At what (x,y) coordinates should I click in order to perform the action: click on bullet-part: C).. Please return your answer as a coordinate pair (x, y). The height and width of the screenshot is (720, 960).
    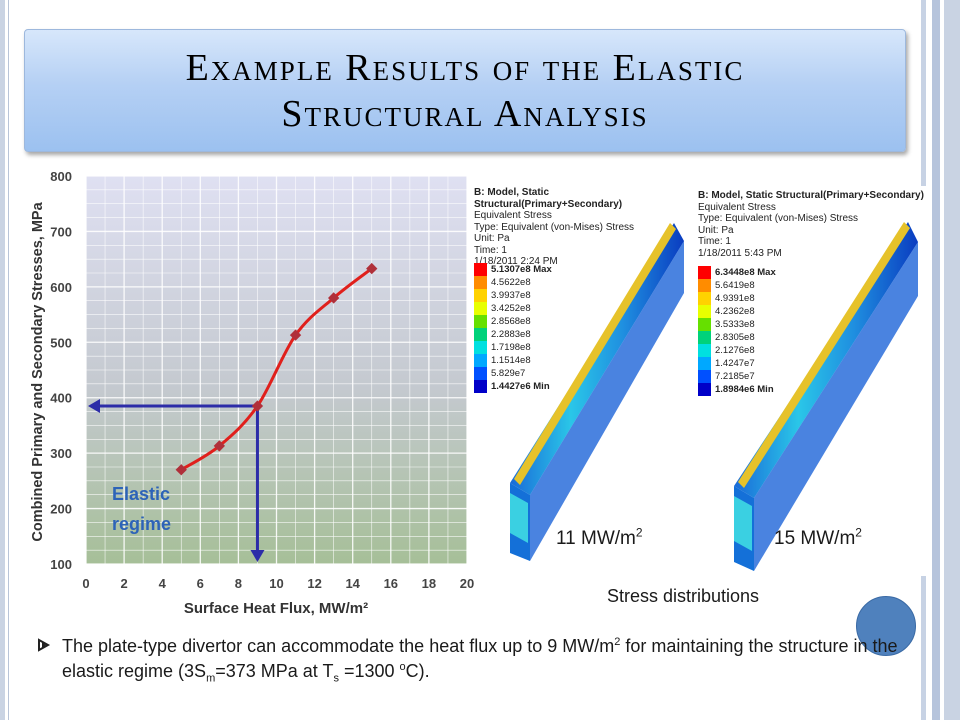
    Looking at the image, I should click on (417, 671).